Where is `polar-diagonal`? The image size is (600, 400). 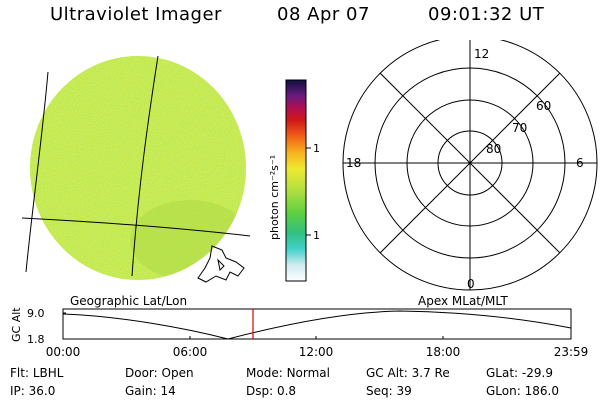
polar-diagonal is located at coordinates (470, 163).